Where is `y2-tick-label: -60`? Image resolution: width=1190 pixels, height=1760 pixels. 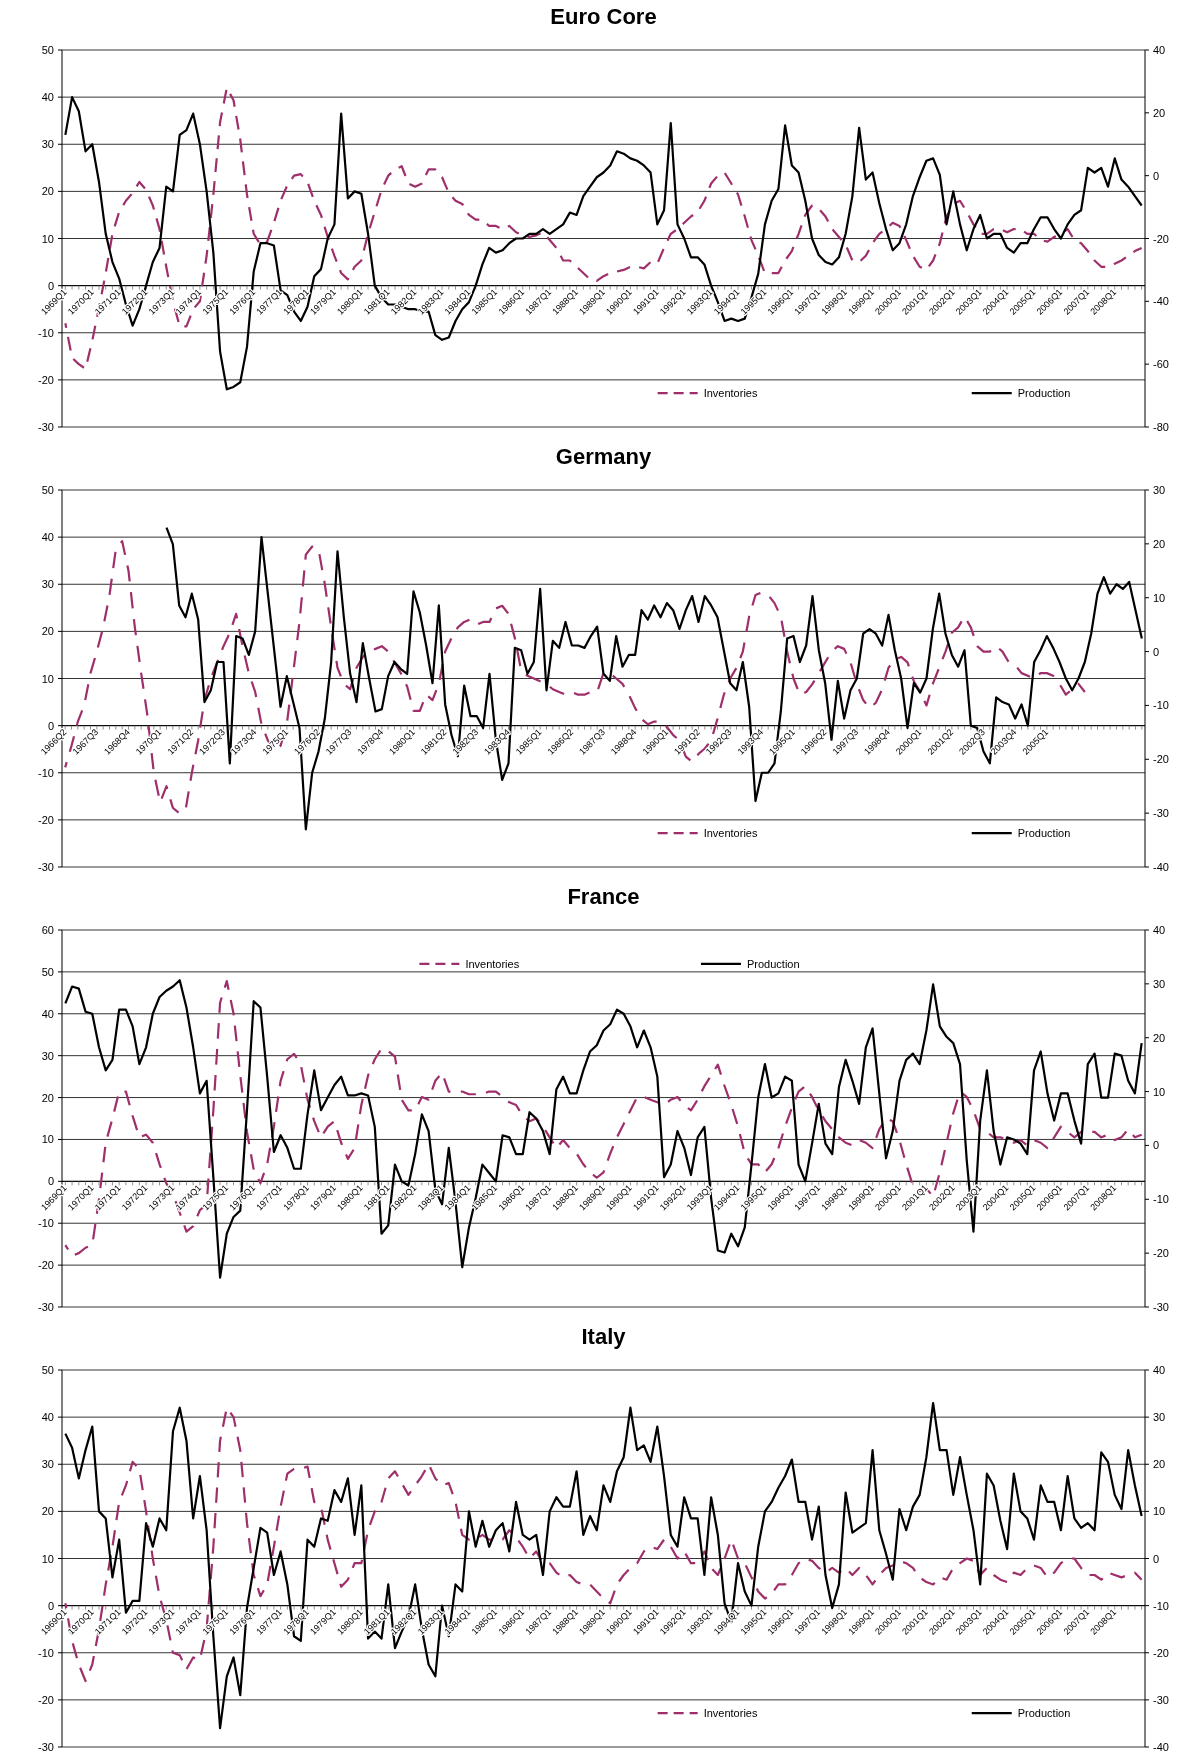 y2-tick-label: -60 is located at coordinates (1161, 364).